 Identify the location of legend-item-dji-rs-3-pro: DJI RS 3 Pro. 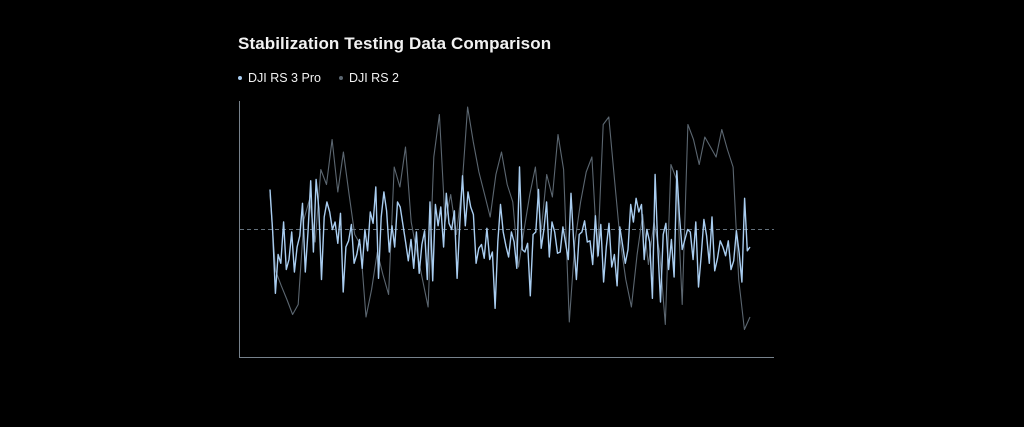
(279, 78).